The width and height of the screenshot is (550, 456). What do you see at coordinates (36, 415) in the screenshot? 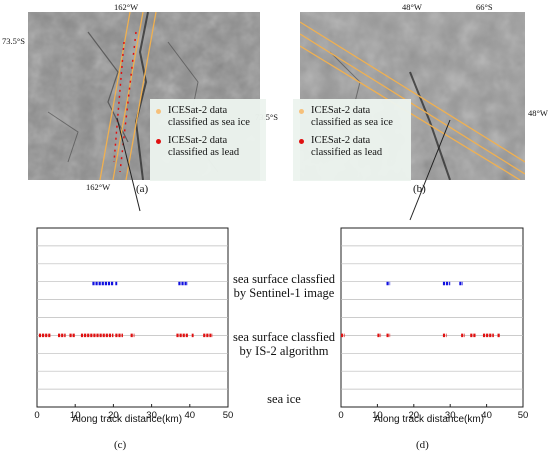
I see `chart-c-x-tick-label: 0` at bounding box center [36, 415].